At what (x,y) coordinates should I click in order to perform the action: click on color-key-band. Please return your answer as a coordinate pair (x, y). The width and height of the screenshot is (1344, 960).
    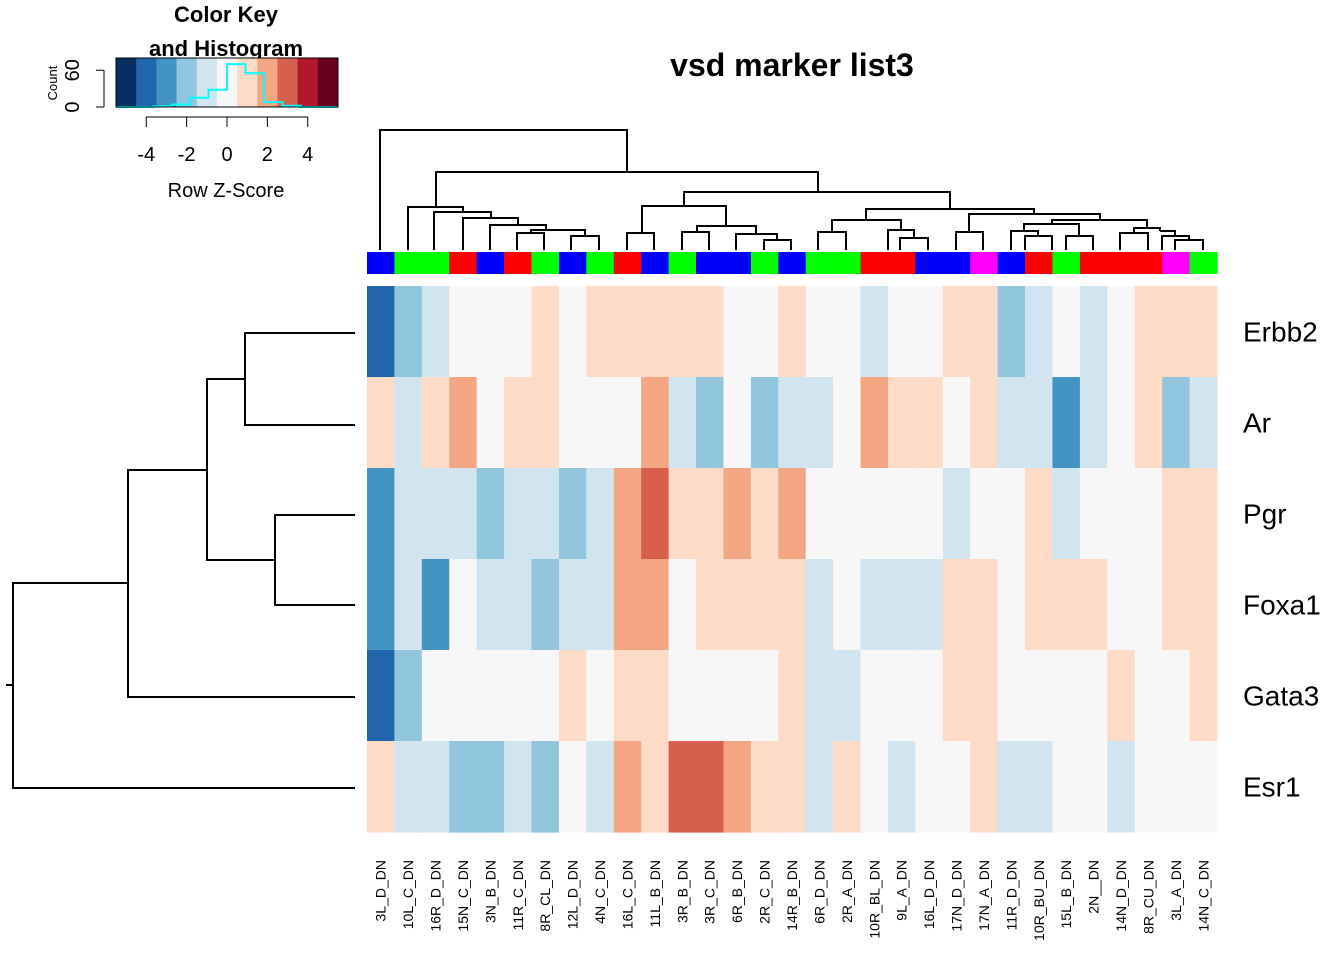
    Looking at the image, I should click on (187, 82).